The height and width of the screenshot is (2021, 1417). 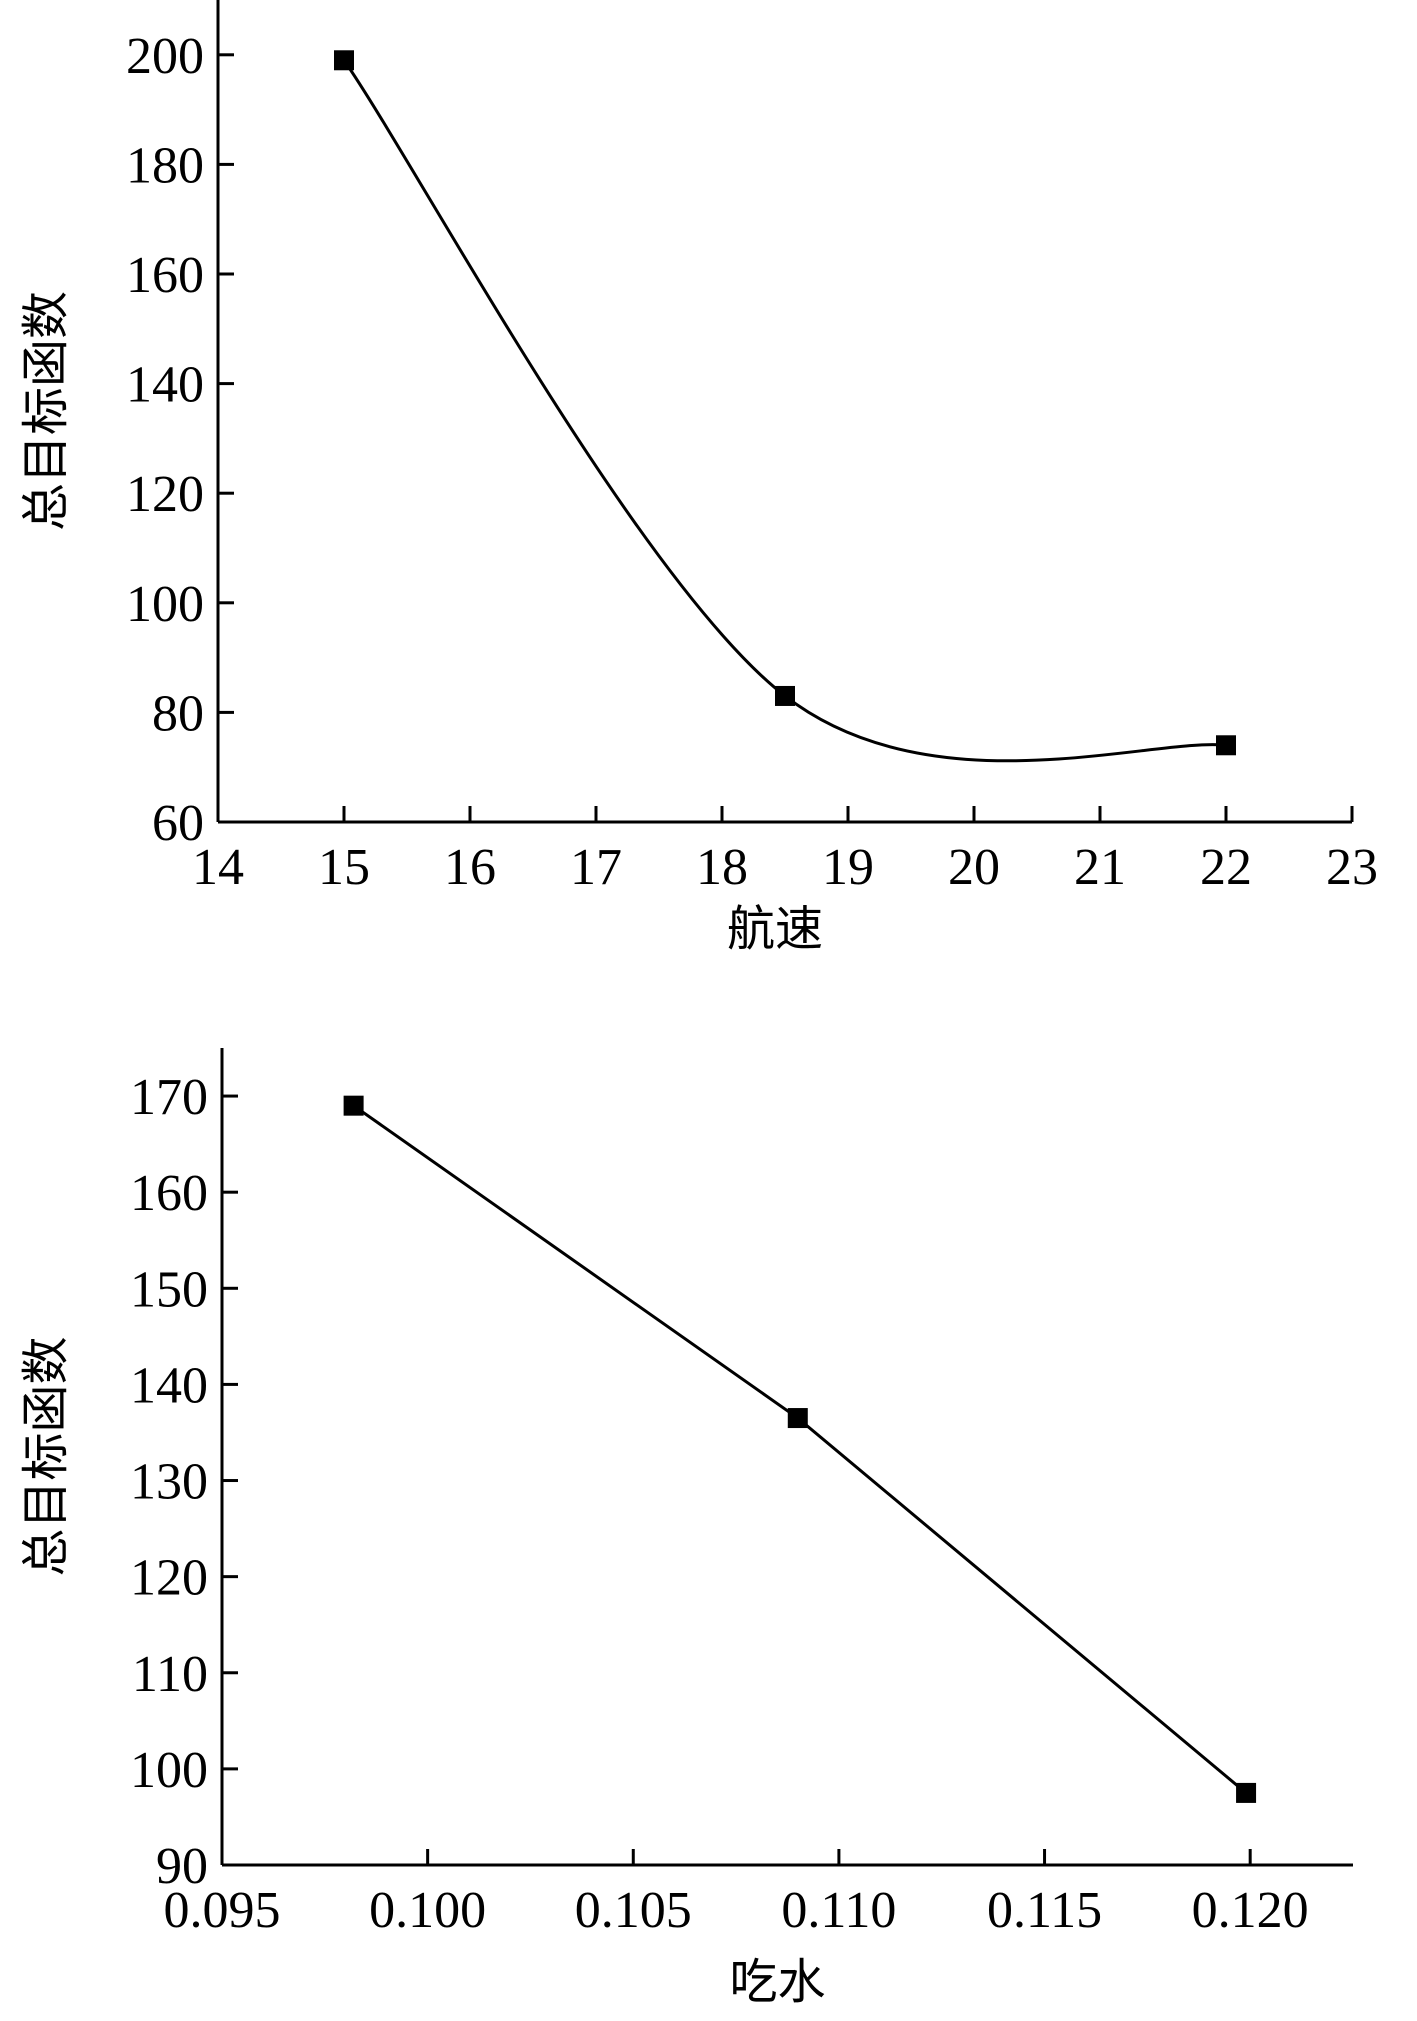 I want to click on y-tick-label: 80, so click(x=178, y=713).